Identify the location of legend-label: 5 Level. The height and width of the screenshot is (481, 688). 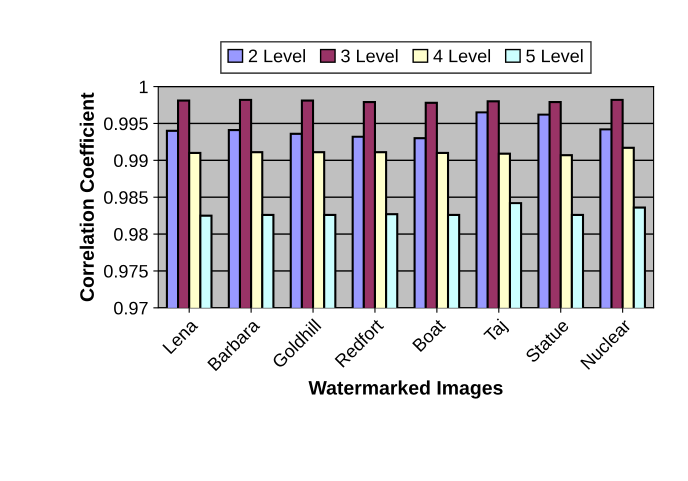
(554, 55).